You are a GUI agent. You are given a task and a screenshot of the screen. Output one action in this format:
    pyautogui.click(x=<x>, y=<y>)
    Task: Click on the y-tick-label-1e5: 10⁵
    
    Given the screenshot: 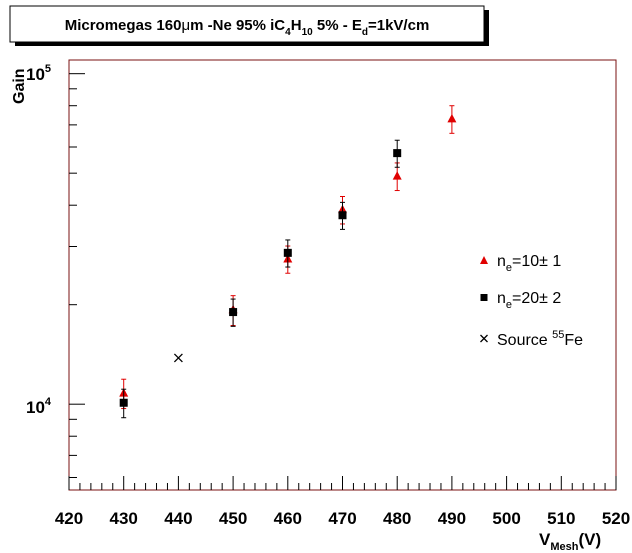 What is the action you would take?
    pyautogui.click(x=38, y=73)
    